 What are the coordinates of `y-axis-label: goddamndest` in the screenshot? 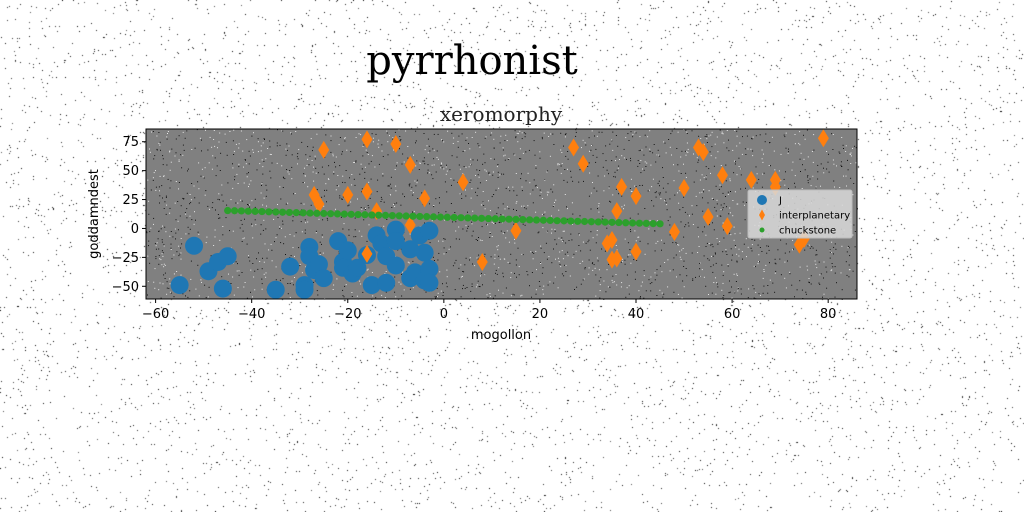 It's located at (94, 214).